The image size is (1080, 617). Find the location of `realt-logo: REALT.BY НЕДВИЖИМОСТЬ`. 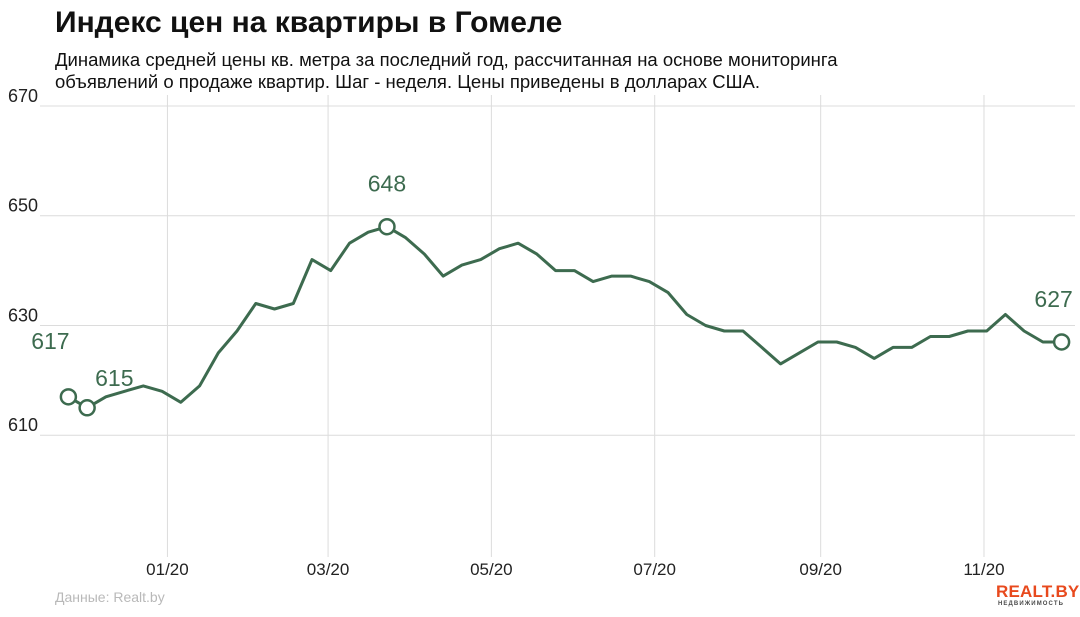

realt-logo: REALT.BY НЕДВИЖИМОСТЬ is located at coordinates (1037, 596).